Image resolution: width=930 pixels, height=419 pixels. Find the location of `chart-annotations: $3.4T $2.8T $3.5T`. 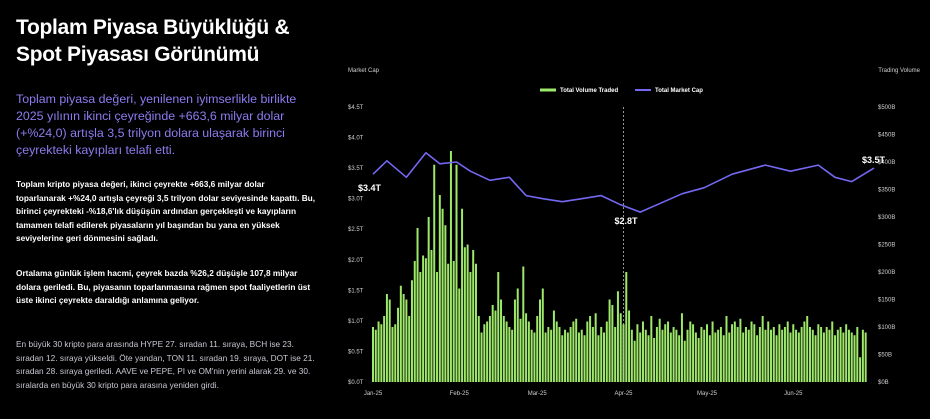

chart-annotations: $3.4T $2.8T $3.5T is located at coordinates (622, 190).